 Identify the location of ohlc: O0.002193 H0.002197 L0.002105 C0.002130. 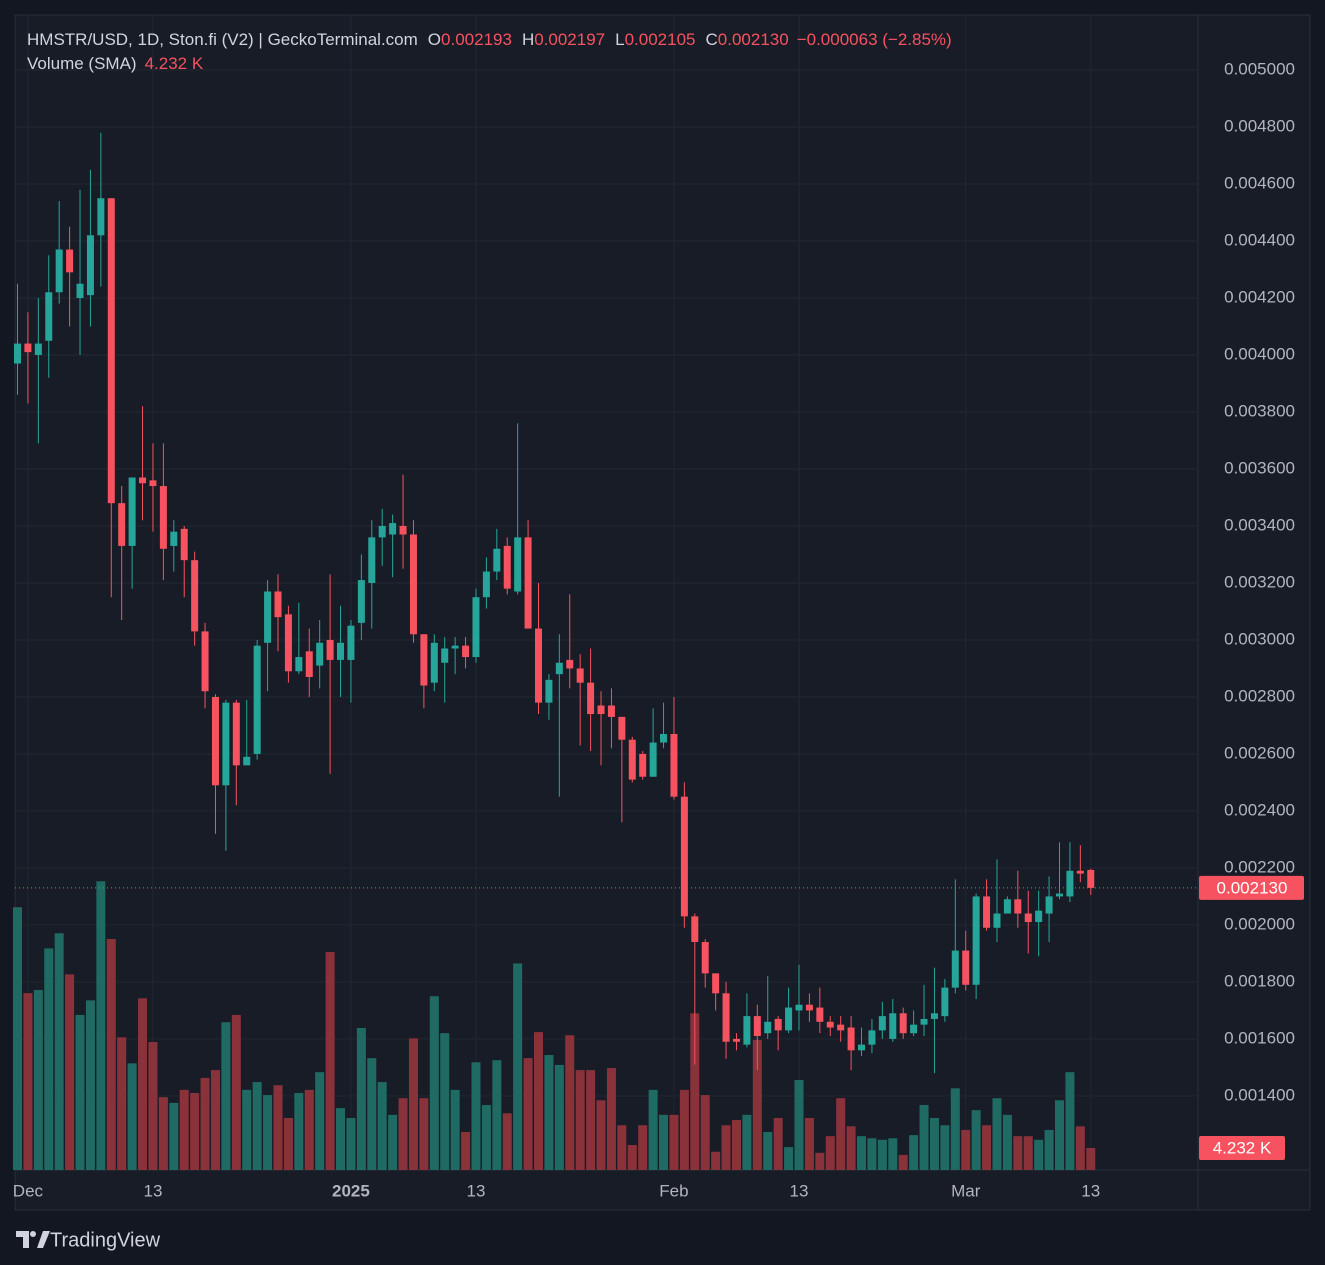
(603, 39).